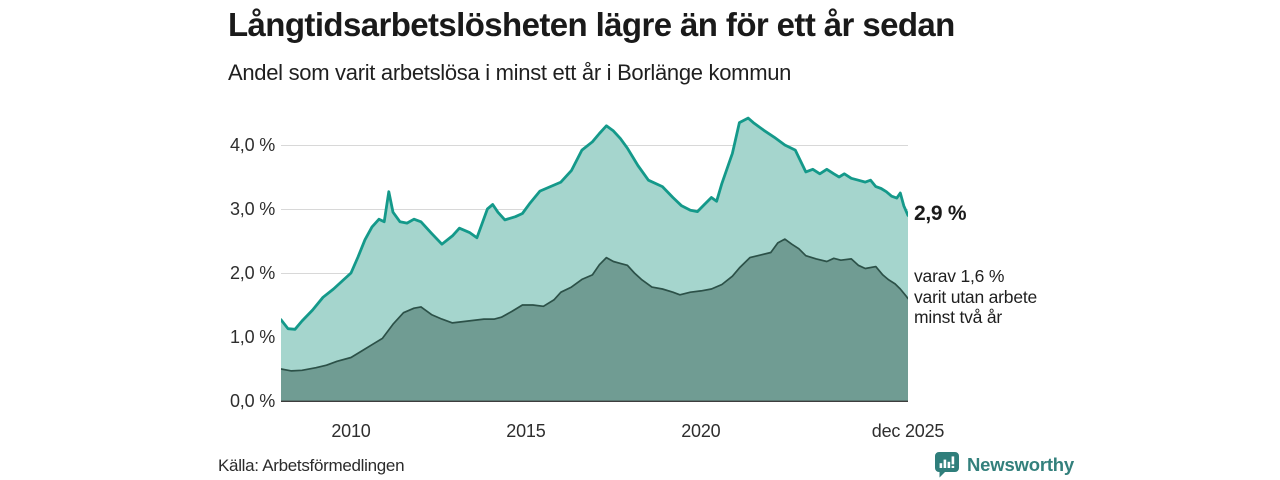 This screenshot has height=480, width=1280. I want to click on x-tick-label: 2020, so click(701, 431).